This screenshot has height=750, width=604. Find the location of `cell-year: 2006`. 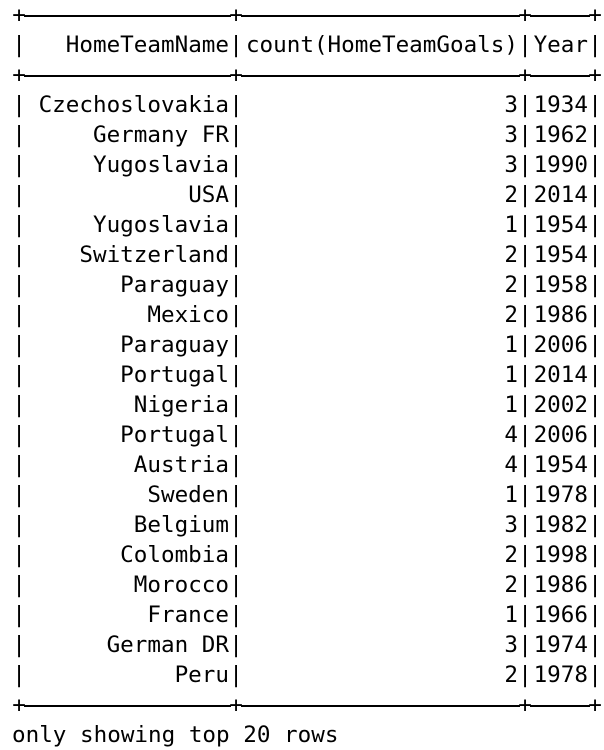

cell-year: 2006 is located at coordinates (560, 345).